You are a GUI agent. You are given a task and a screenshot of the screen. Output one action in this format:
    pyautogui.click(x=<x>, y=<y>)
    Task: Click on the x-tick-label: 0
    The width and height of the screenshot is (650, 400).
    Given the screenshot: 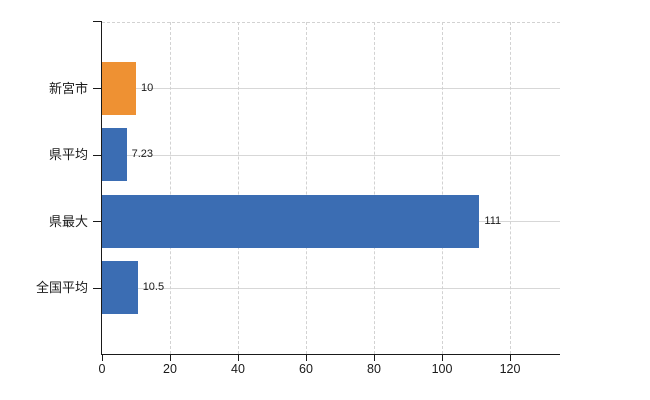 What is the action you would take?
    pyautogui.click(x=102, y=369)
    